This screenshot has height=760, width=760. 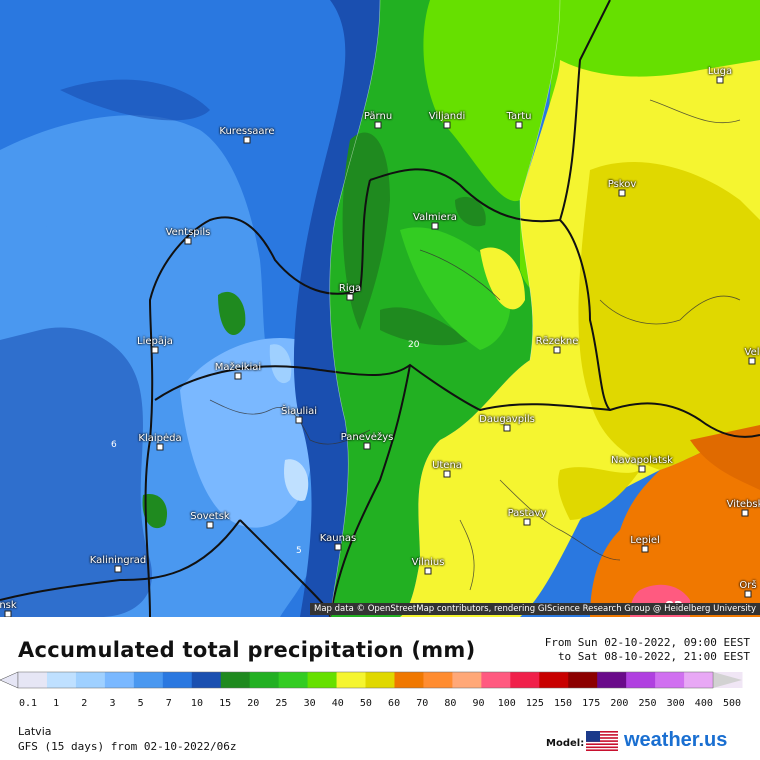 I want to click on city-label: Navapolatsk, so click(x=642, y=460).